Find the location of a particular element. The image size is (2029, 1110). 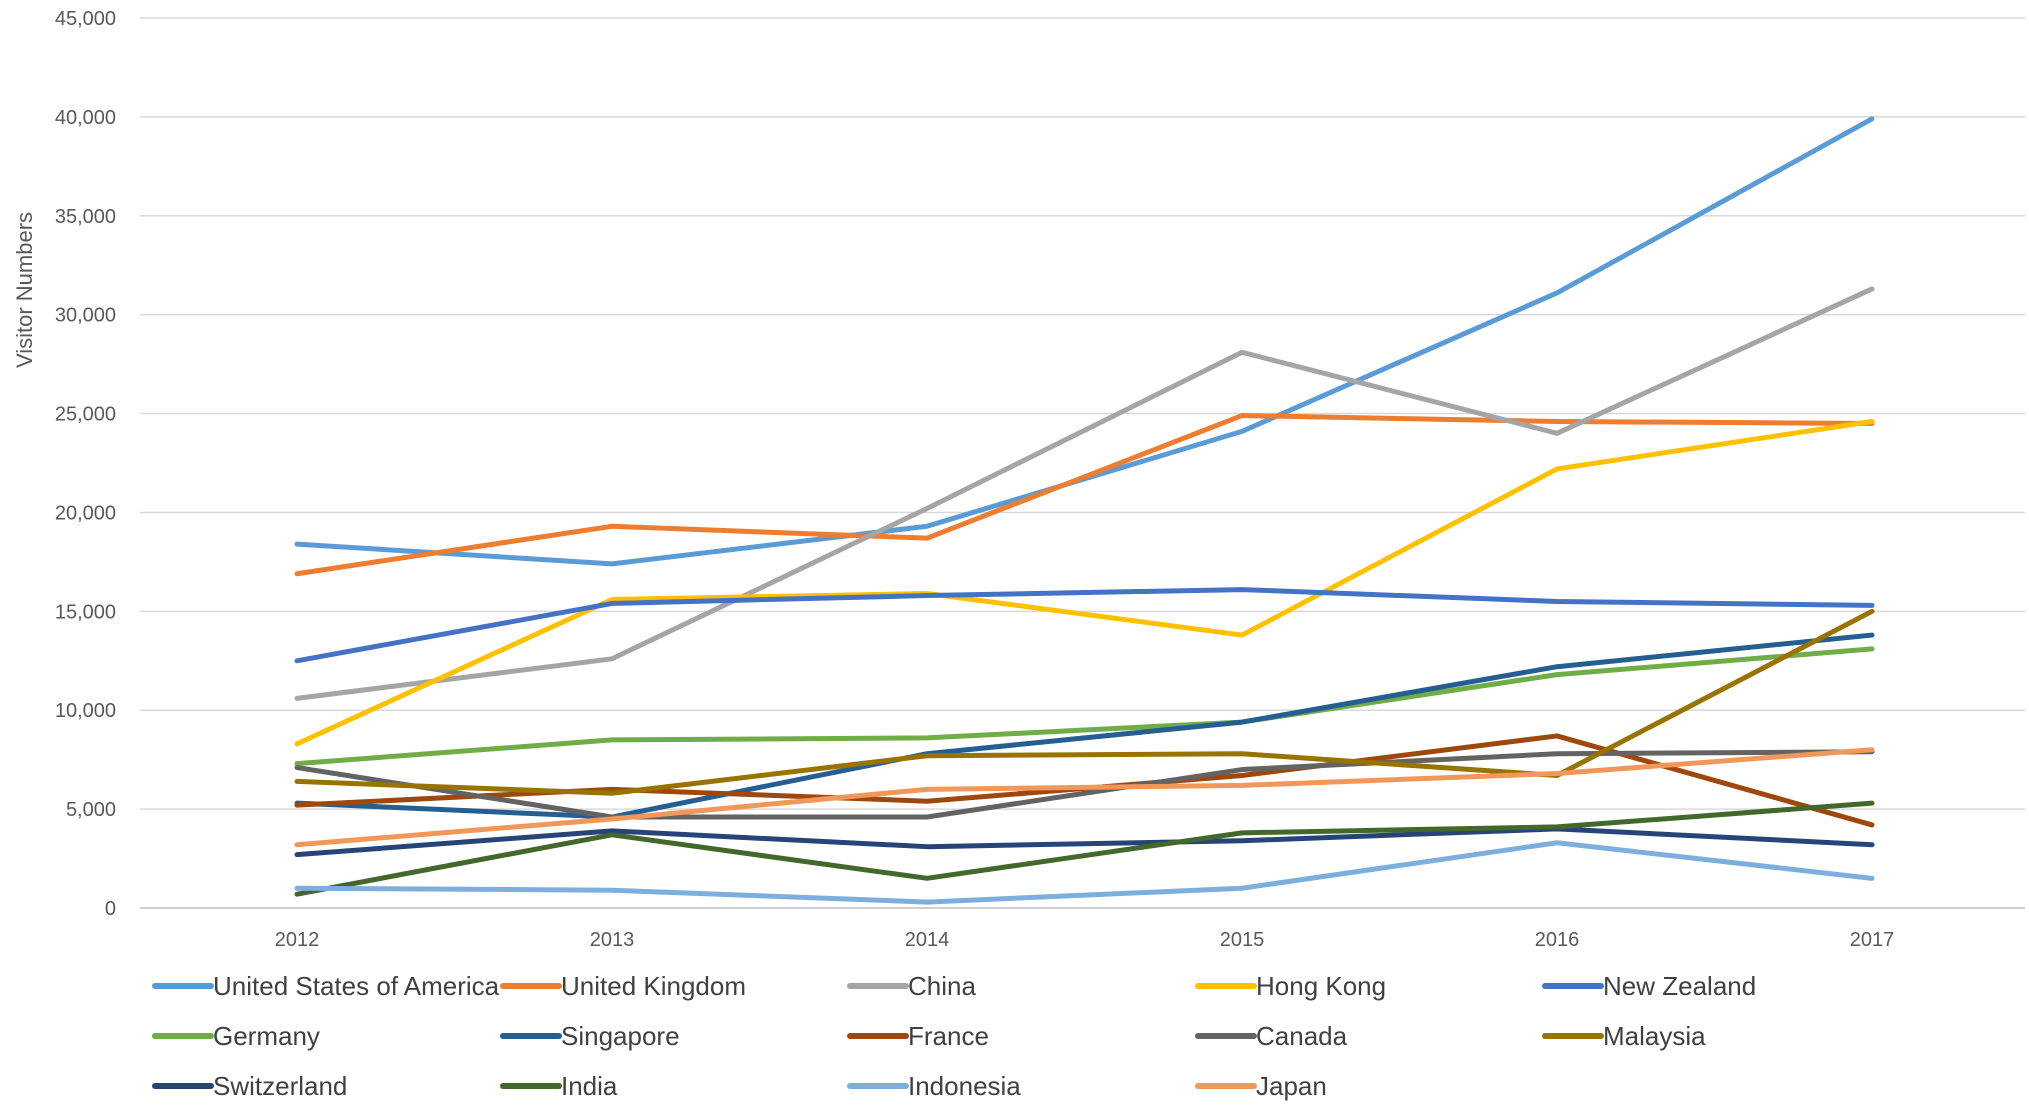

y-tick-label: 30,000 is located at coordinates (85, 316).